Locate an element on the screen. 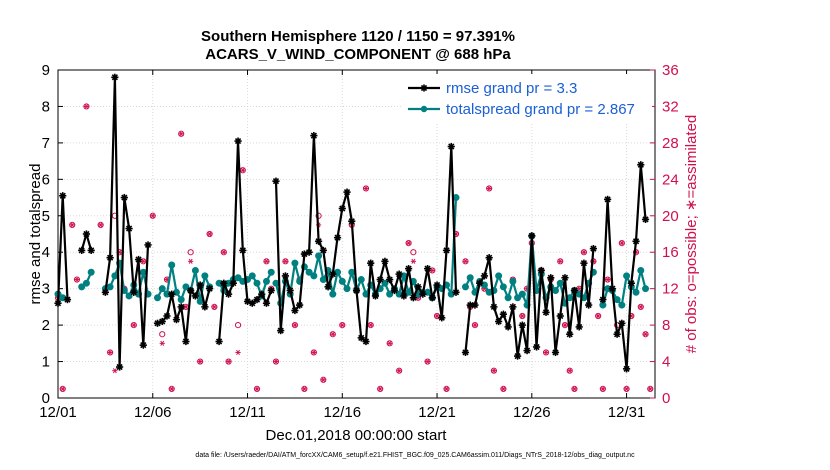  y-tick-label: 4 is located at coordinates (46, 252).